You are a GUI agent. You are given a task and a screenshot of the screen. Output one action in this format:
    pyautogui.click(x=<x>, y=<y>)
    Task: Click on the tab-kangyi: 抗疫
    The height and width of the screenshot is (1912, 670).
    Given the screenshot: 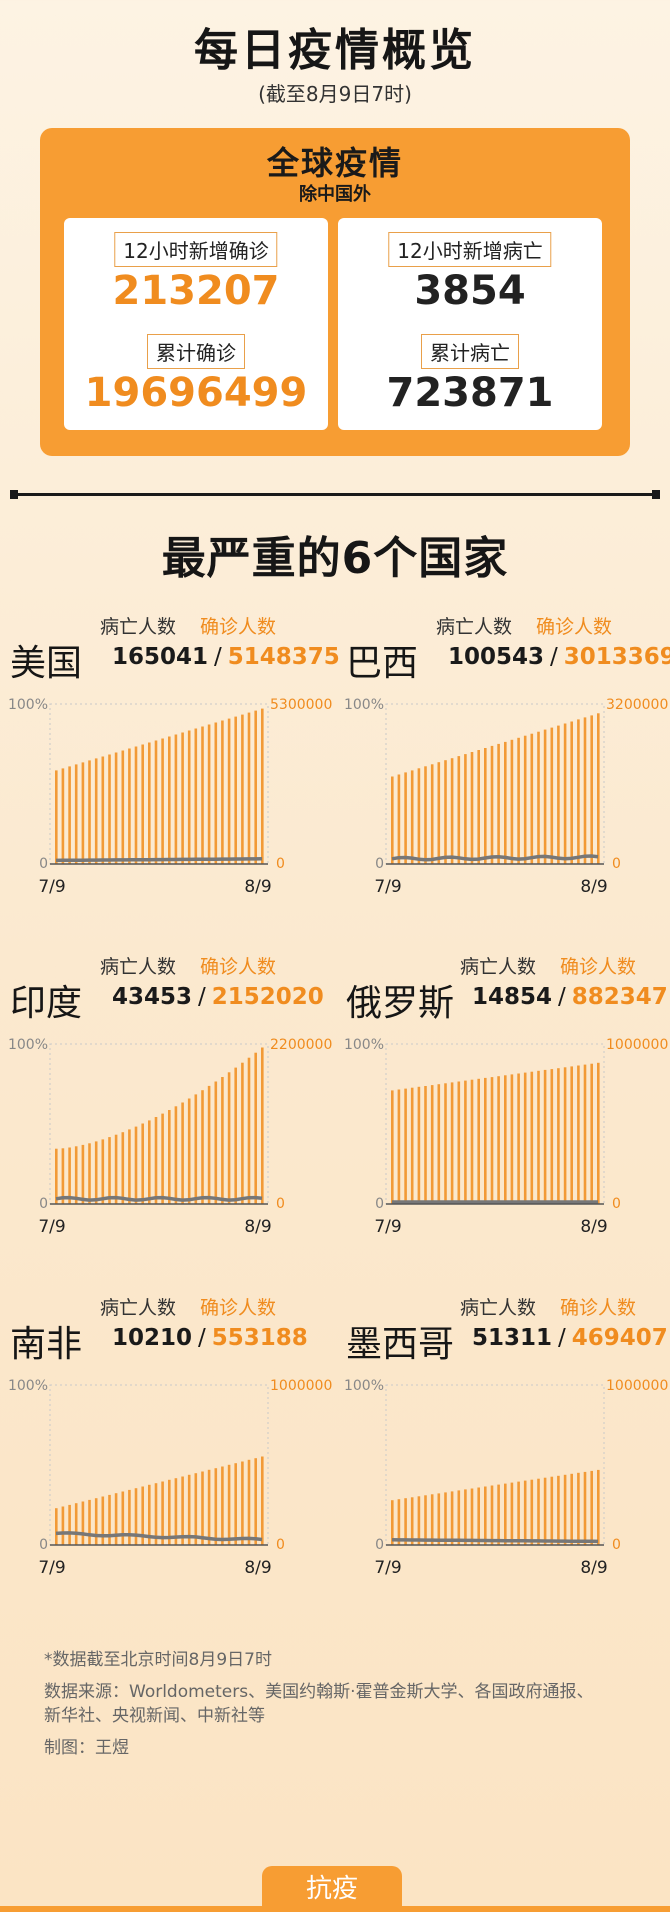 What is the action you would take?
    pyautogui.click(x=332, y=1889)
    